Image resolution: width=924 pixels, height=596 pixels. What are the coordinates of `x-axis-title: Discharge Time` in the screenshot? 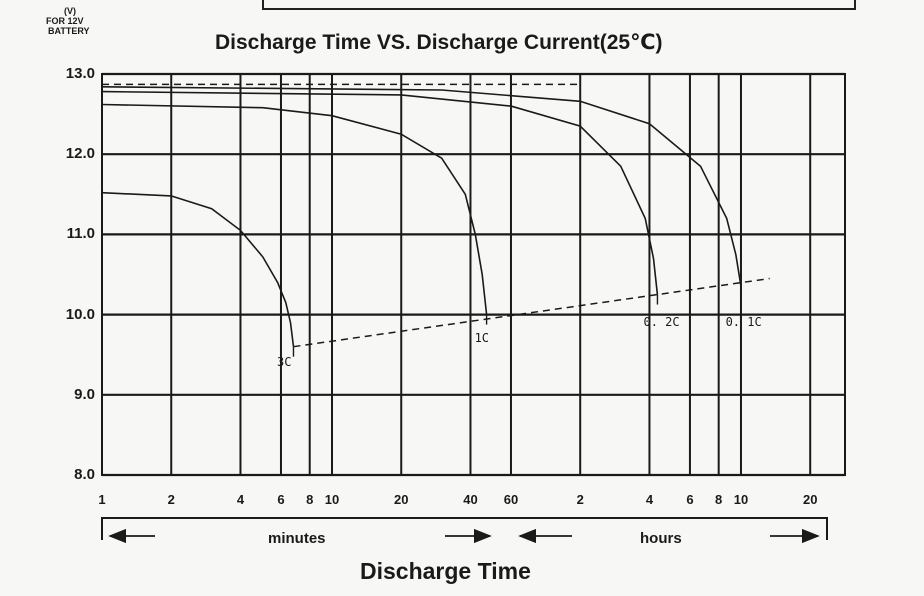 It's located at (445, 571).